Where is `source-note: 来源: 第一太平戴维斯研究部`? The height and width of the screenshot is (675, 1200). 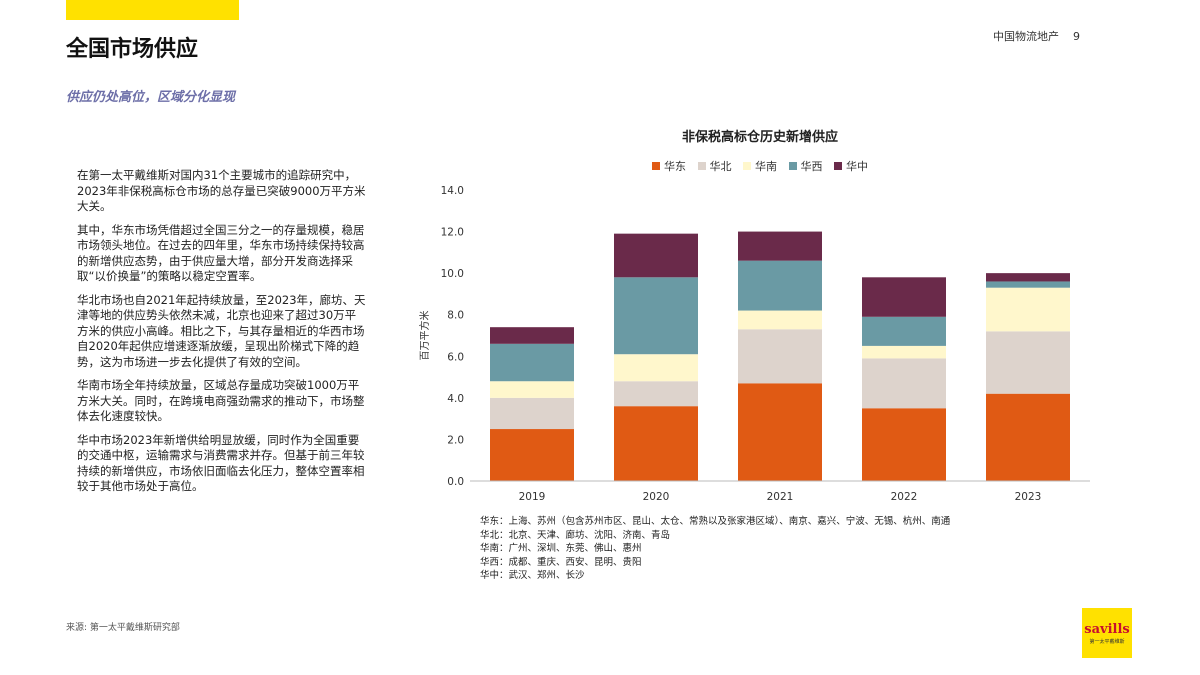 source-note: 来源: 第一太平戴维斯研究部 is located at coordinates (123, 628).